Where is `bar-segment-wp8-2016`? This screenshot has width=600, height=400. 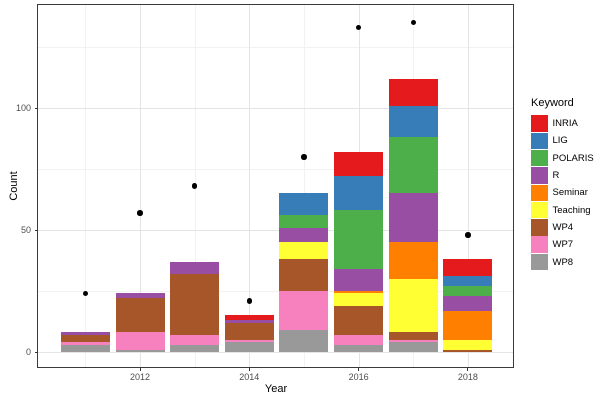
bar-segment-wp8-2016 is located at coordinates (359, 348).